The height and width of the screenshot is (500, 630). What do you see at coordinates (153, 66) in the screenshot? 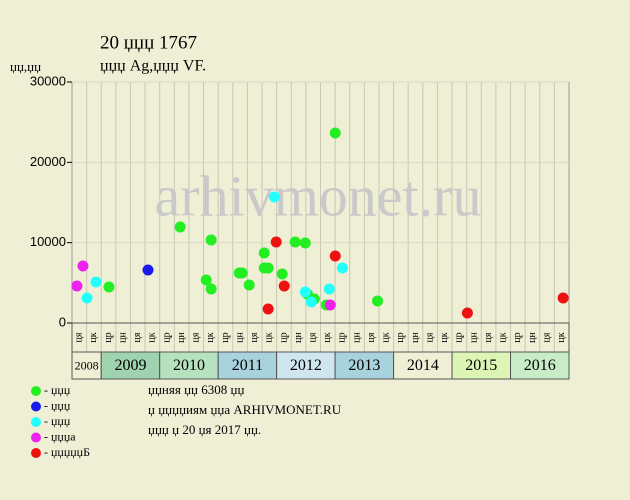
I see `chart-subtitle: џџџ Ag,џџџ VF.` at bounding box center [153, 66].